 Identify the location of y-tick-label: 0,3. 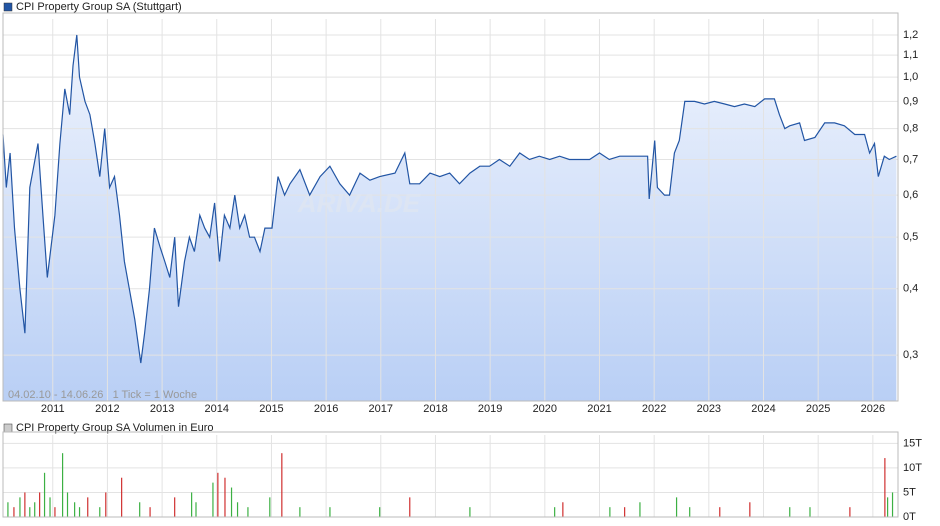
(910, 355).